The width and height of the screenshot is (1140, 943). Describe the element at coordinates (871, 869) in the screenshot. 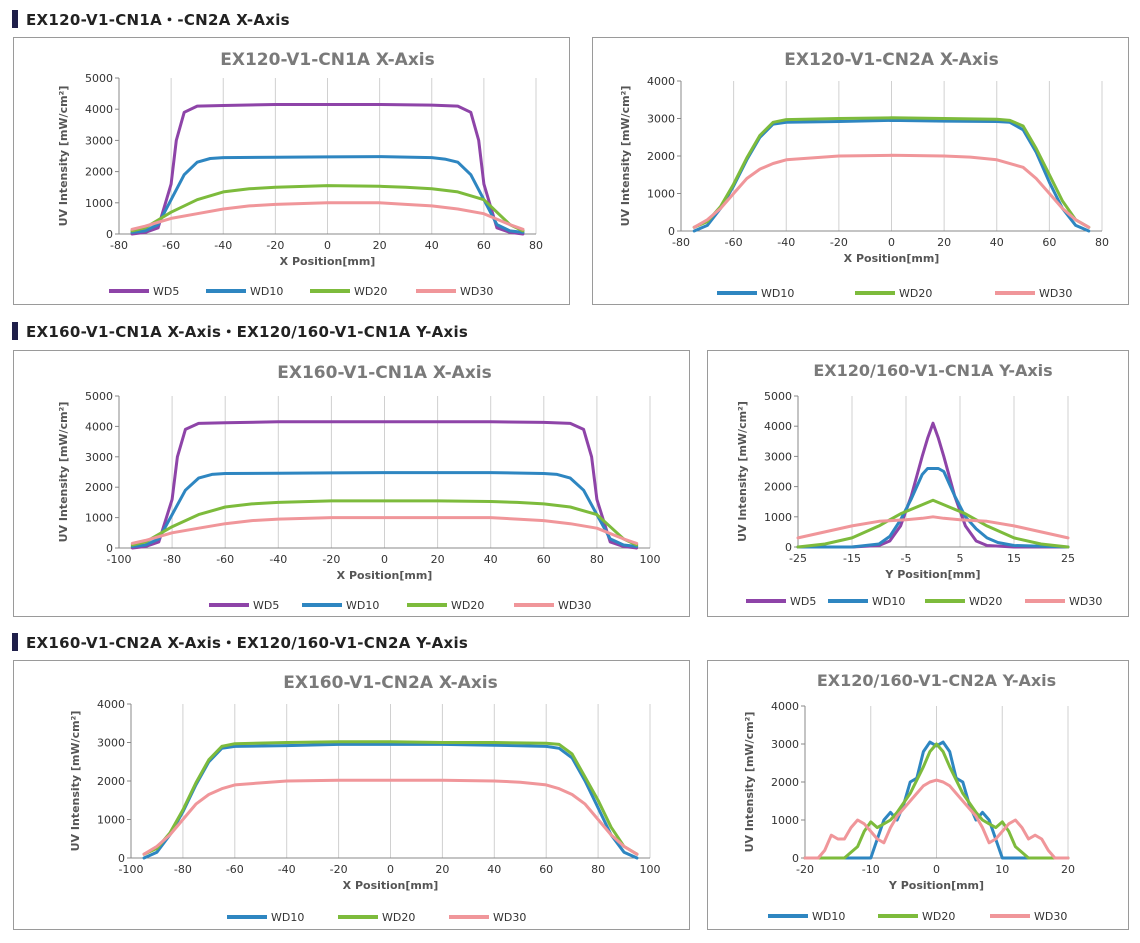

I see `x-tick-label: -10` at that location.